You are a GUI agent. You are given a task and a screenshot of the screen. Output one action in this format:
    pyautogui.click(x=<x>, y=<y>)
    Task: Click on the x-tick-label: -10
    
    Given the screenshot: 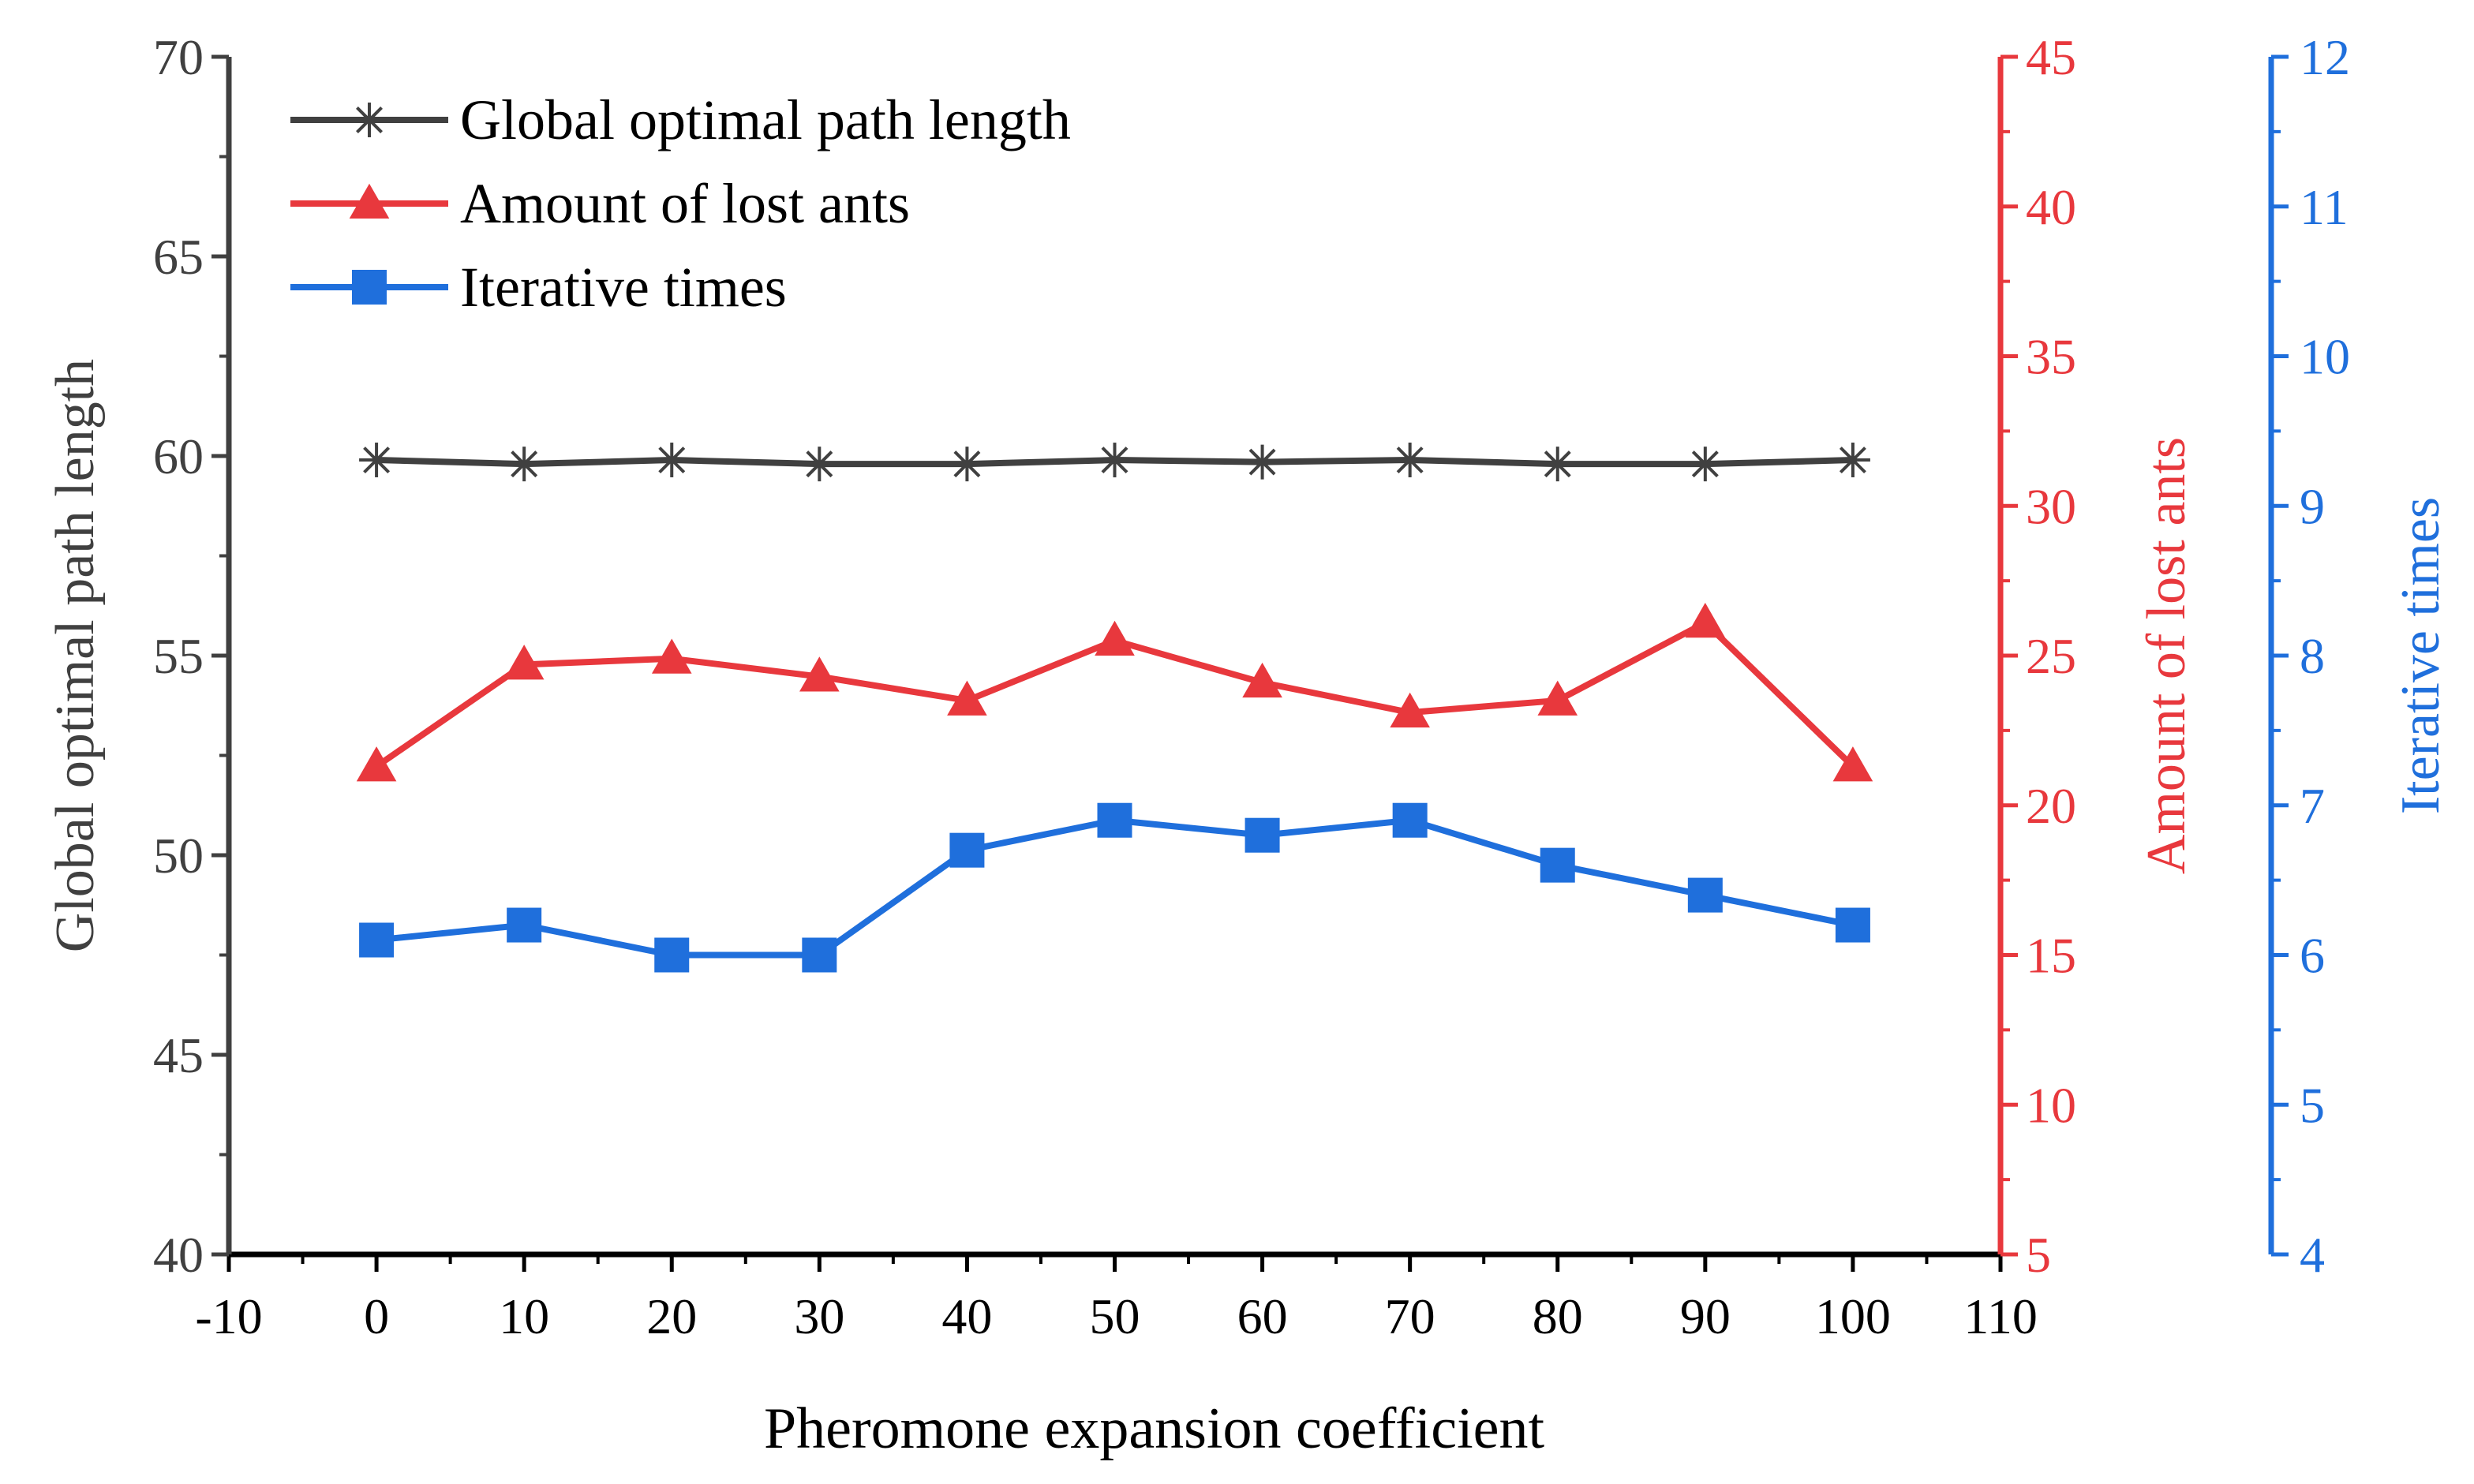 What is the action you would take?
    pyautogui.click(x=228, y=1316)
    